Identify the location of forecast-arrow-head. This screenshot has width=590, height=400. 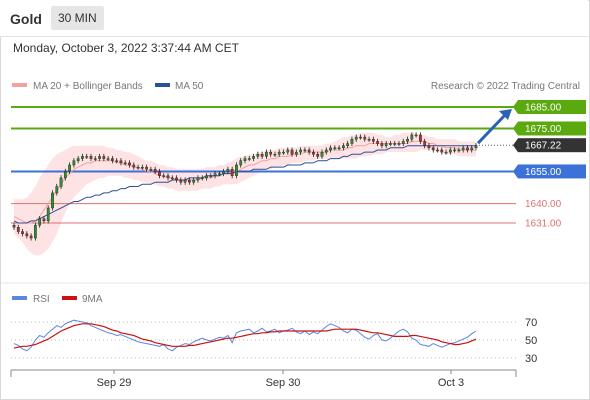
(505, 114).